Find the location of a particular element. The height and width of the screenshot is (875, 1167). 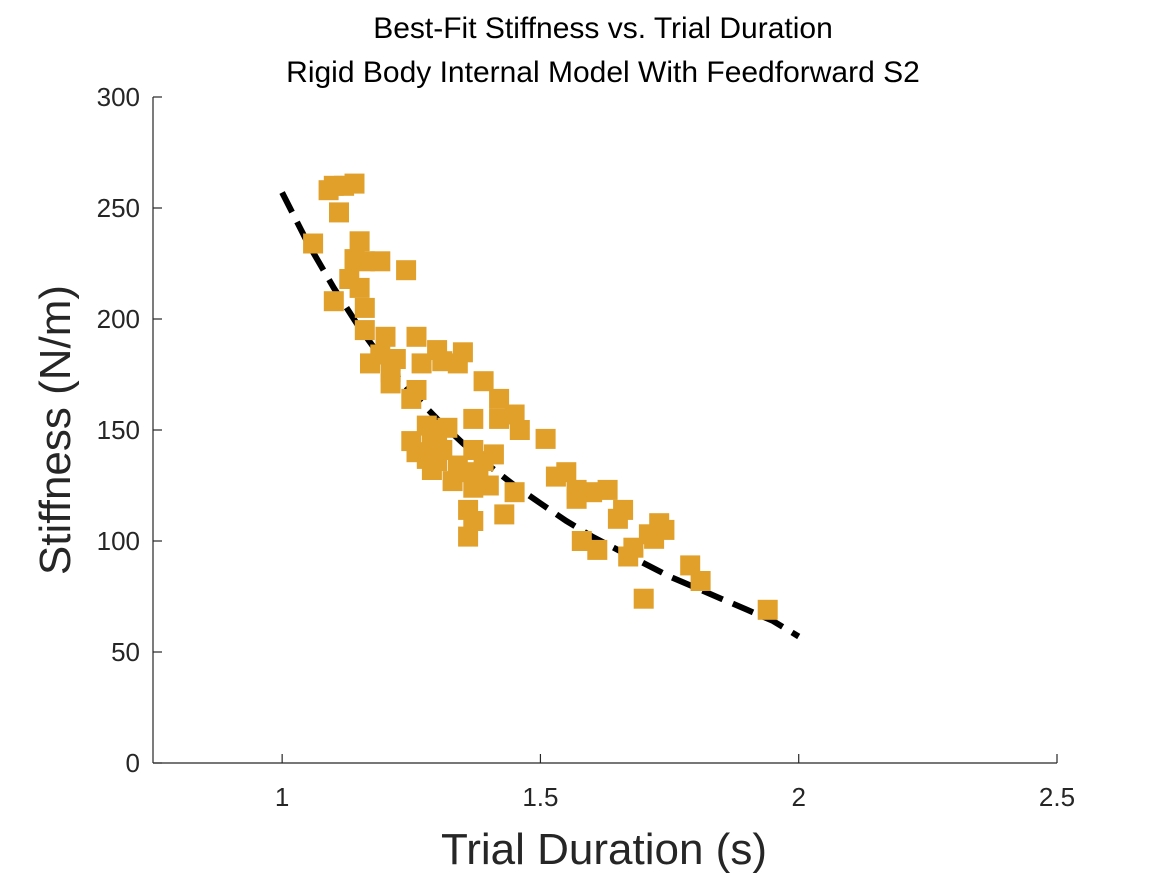

x-tick-label: 2.5 is located at coordinates (1057, 797).